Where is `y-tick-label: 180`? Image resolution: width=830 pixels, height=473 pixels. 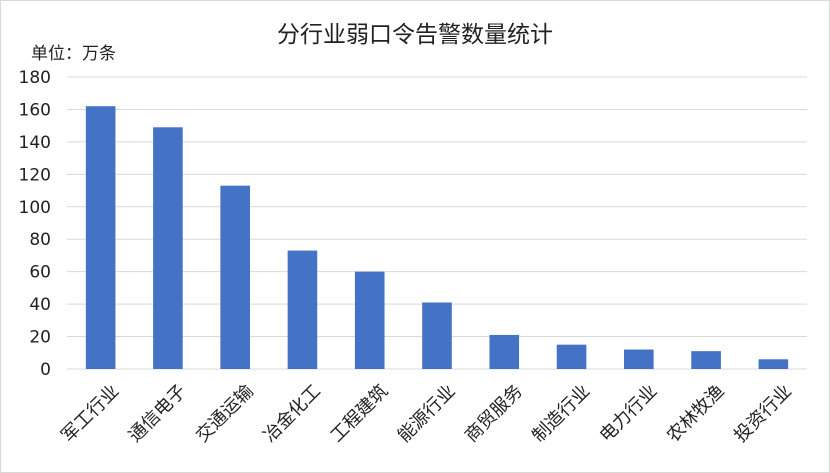
y-tick-label: 180 is located at coordinates (35, 78).